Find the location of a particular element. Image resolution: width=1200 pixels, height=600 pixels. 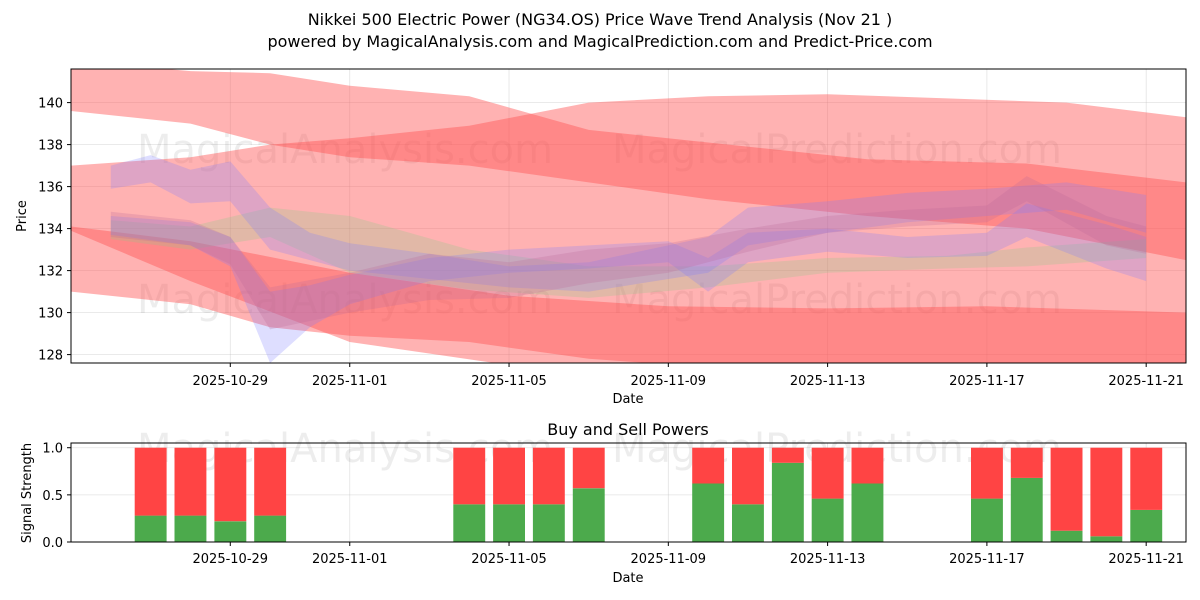

buy-sell-y-tick-label: 1.0 is located at coordinates (52, 449).